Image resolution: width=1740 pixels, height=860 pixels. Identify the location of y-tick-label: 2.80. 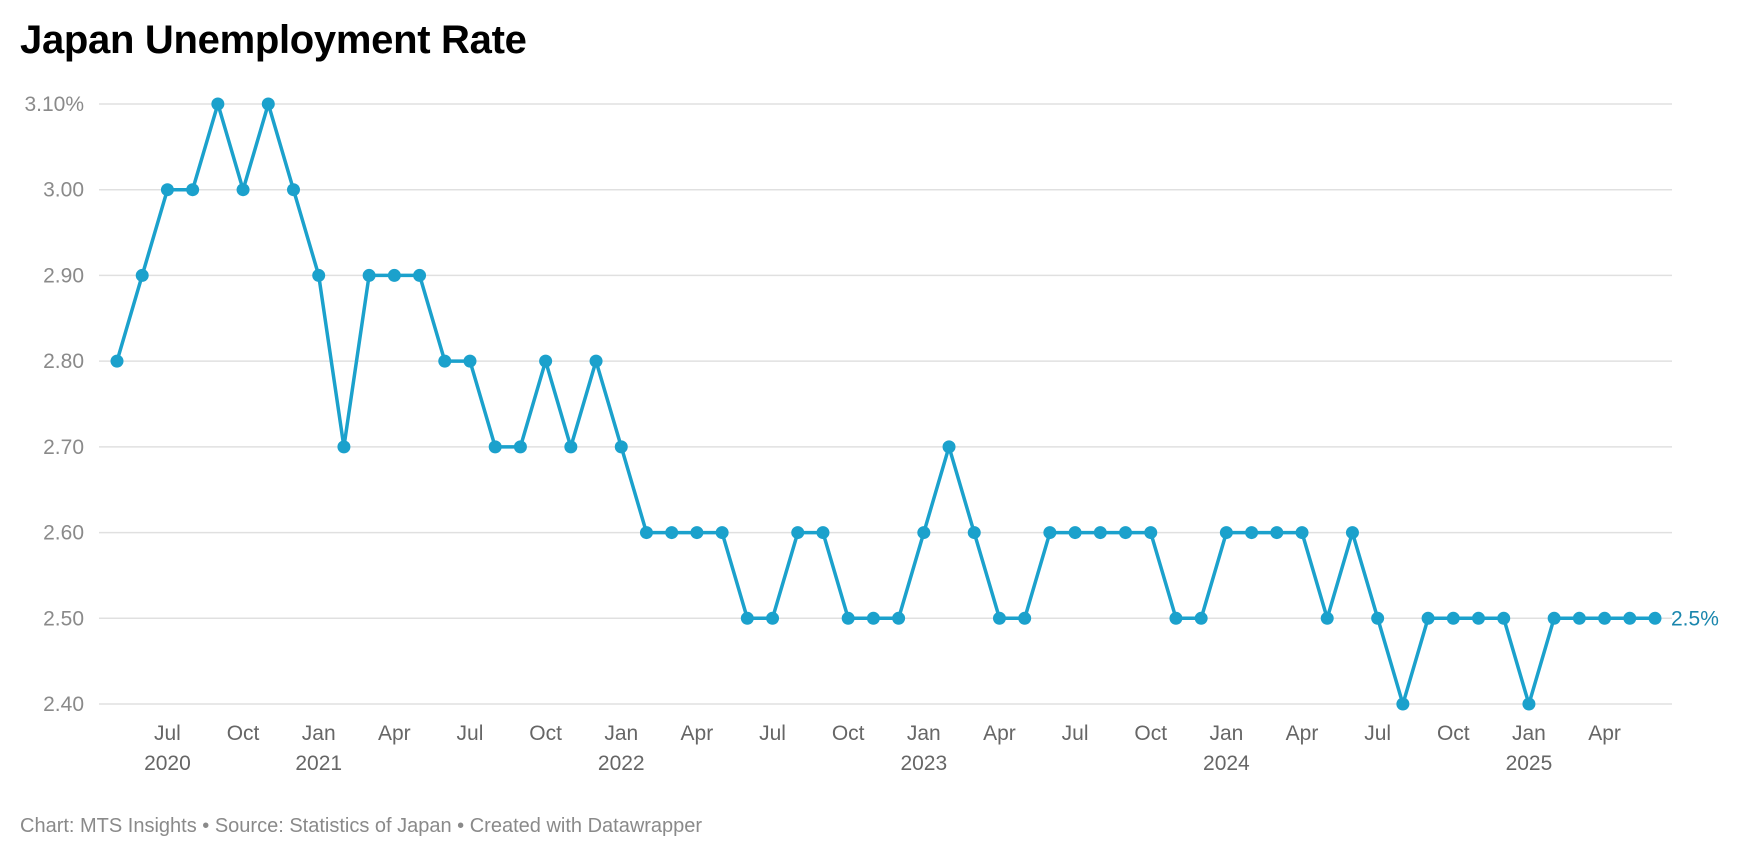
(63, 361).